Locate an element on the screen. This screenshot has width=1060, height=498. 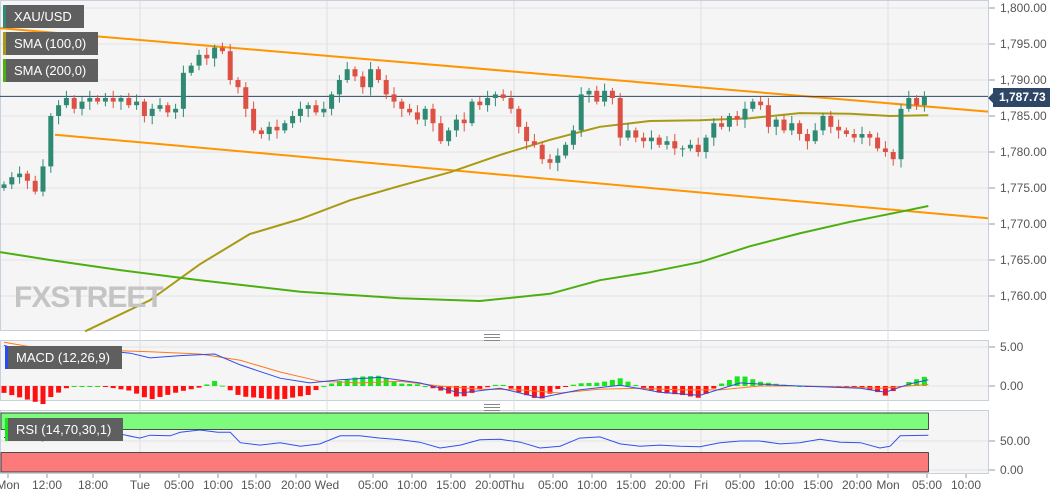
legend-symbol: XAU/USD is located at coordinates (43, 16).